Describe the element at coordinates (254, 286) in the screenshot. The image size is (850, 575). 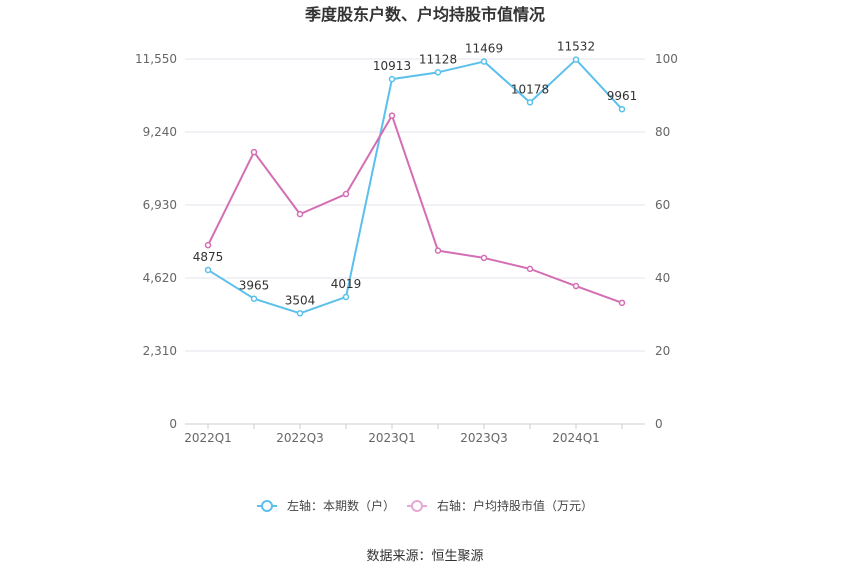
I see `data-label: 3965` at that location.